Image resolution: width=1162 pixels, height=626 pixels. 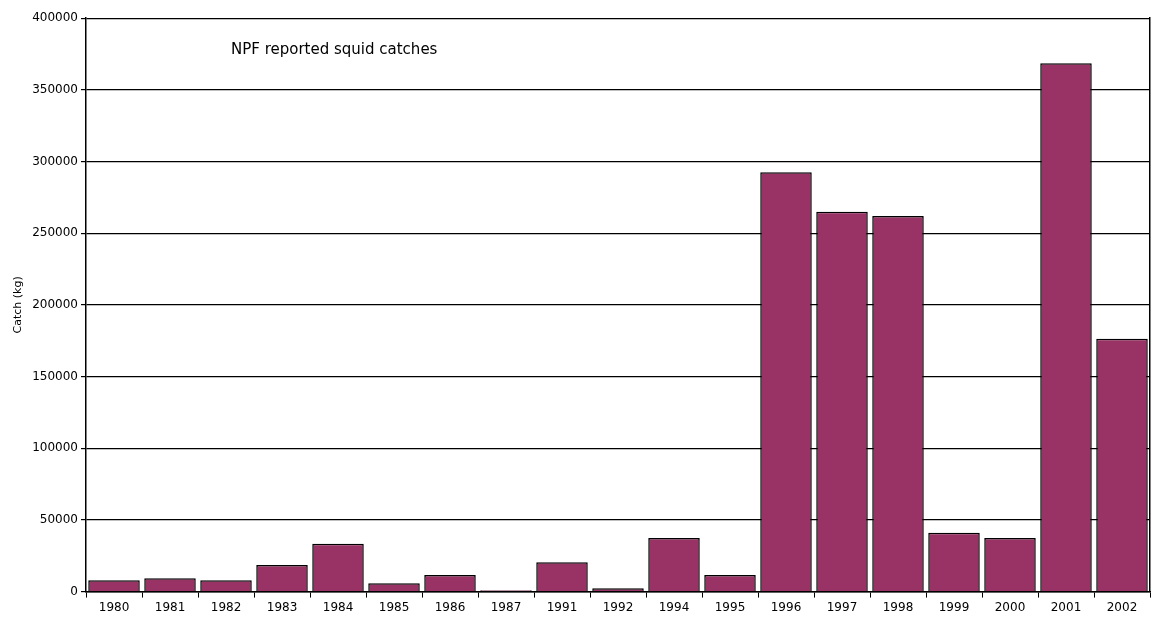 What do you see at coordinates (18, 305) in the screenshot?
I see `y-axis-title: Catch (kg)` at bounding box center [18, 305].